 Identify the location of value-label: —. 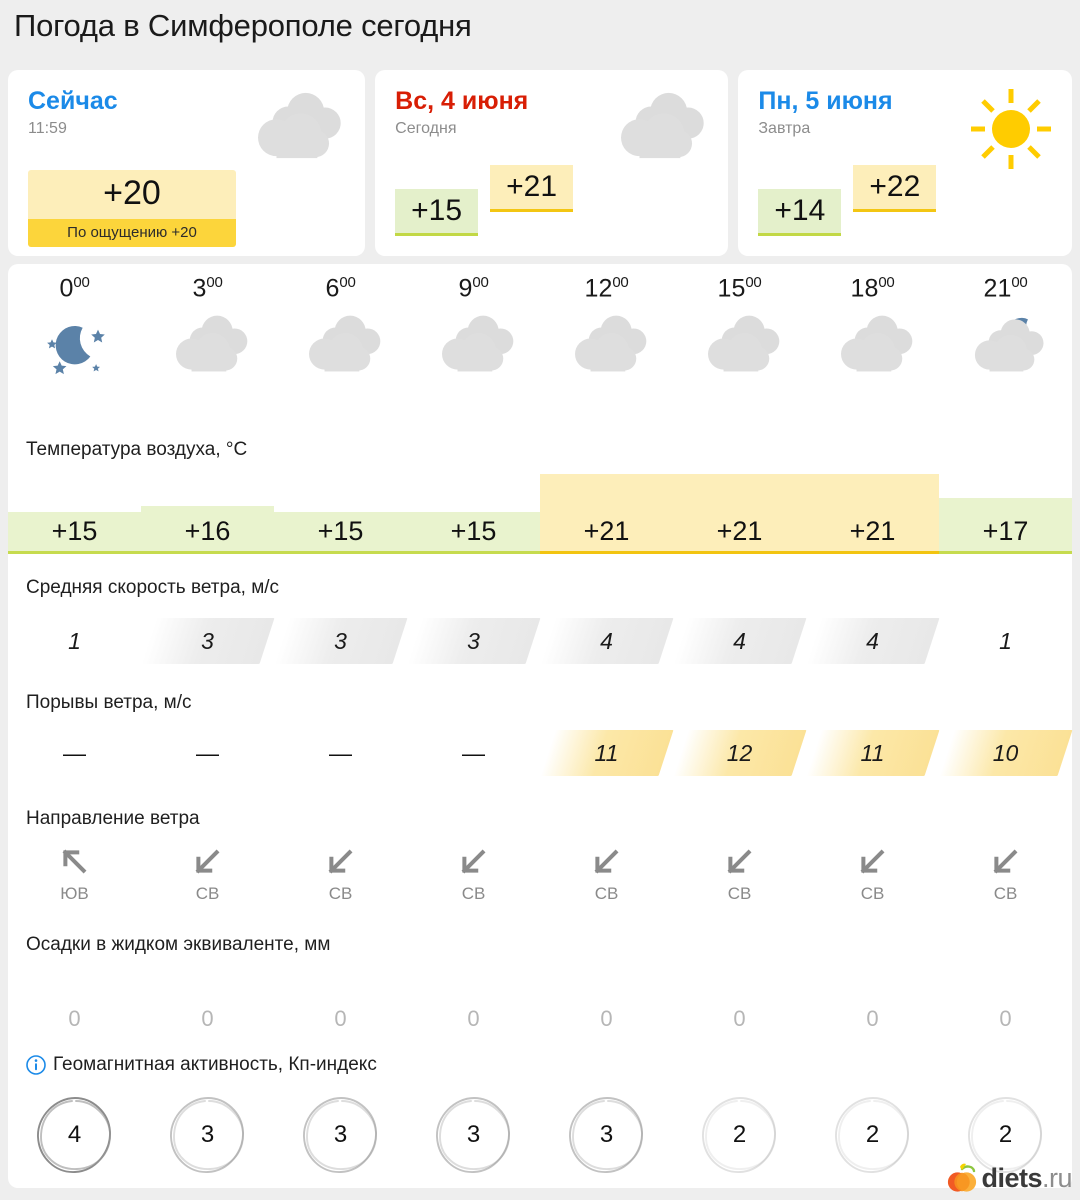
(207, 752).